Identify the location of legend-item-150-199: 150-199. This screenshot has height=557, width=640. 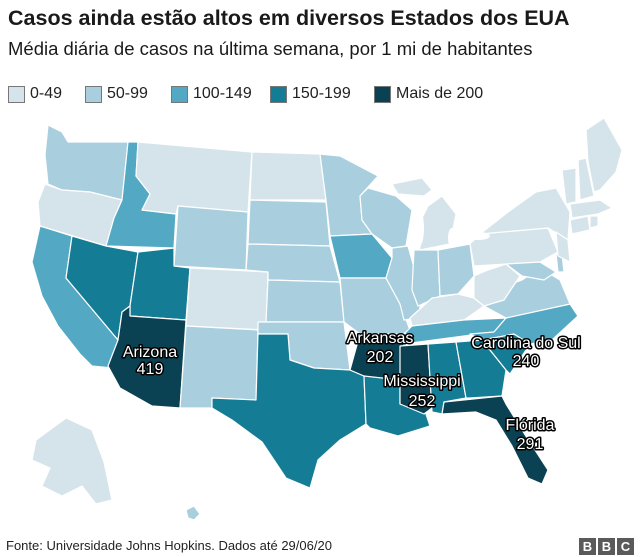
(310, 94).